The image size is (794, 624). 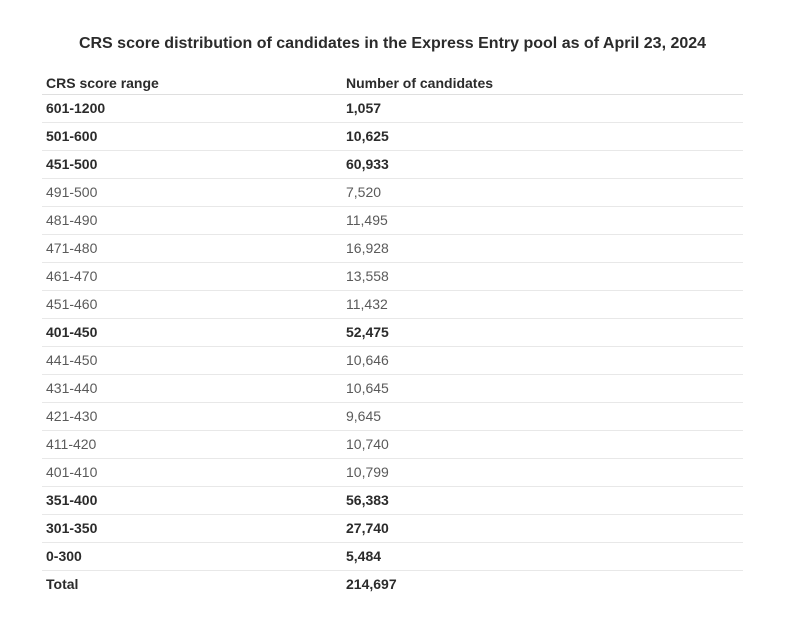 I want to click on candidate-count-cell: 16,928, so click(x=542, y=248).